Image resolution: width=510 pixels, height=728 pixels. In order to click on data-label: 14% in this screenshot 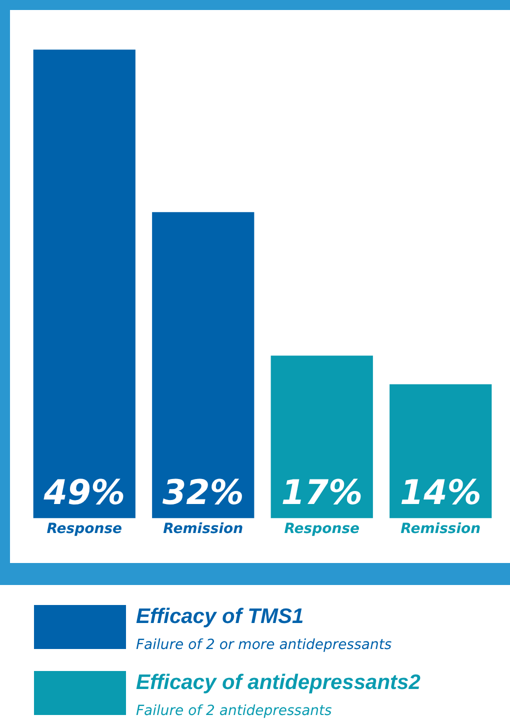, I will do `click(441, 493)`.